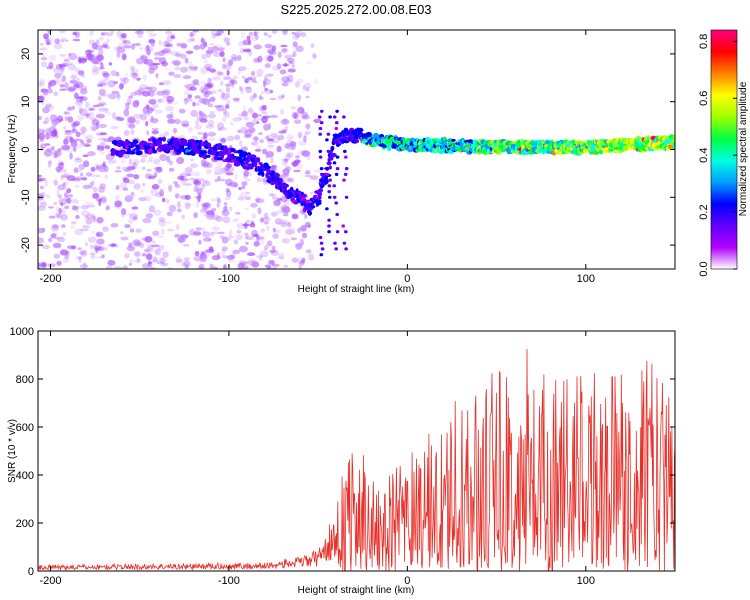  What do you see at coordinates (50, 581) in the screenshot?
I see `x-tick-label: -200` at bounding box center [50, 581].